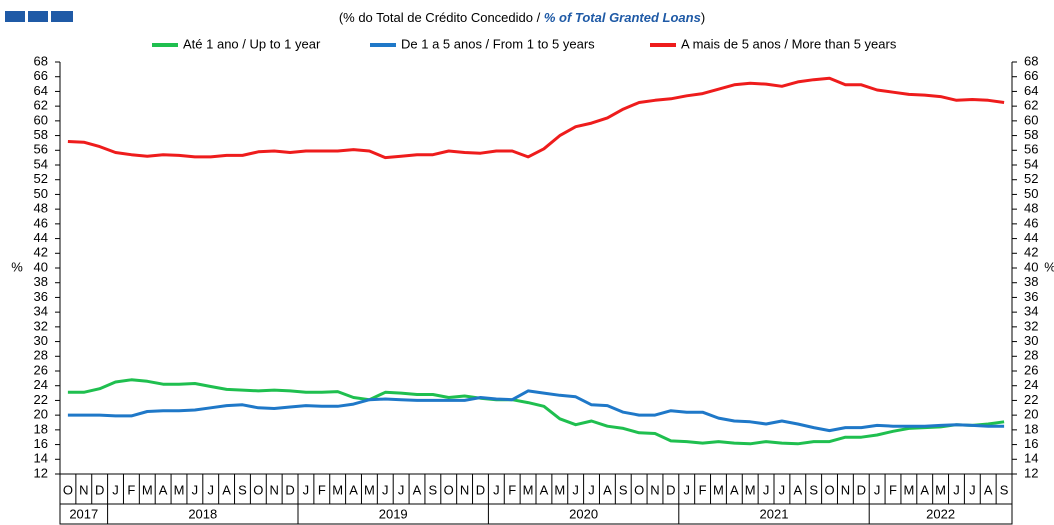 The height and width of the screenshot is (525, 1054). Describe the element at coordinates (41, 458) in the screenshot. I see `y-tick-label: 14` at that location.